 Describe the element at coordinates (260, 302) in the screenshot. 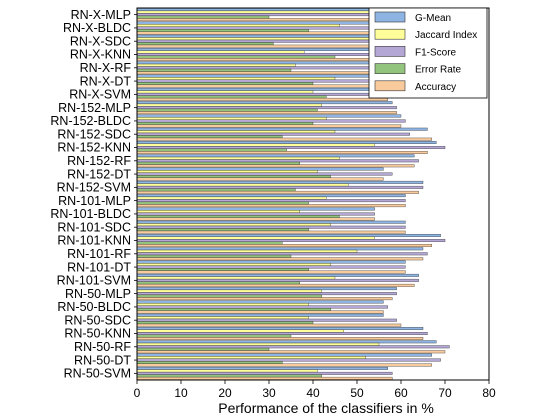

I see `bar-rn-50-bldc-g-mean` at that location.